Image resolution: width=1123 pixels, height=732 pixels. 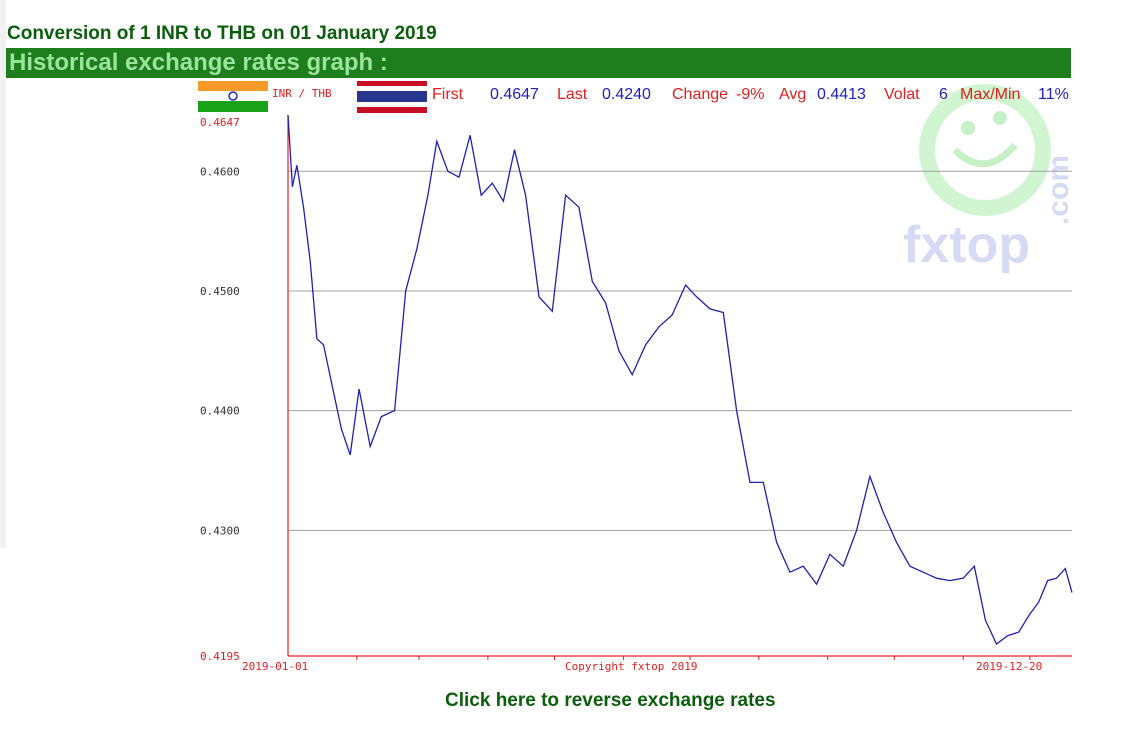 What do you see at coordinates (1053, 94) in the screenshot?
I see `stat-maxmin-value: 11%` at bounding box center [1053, 94].